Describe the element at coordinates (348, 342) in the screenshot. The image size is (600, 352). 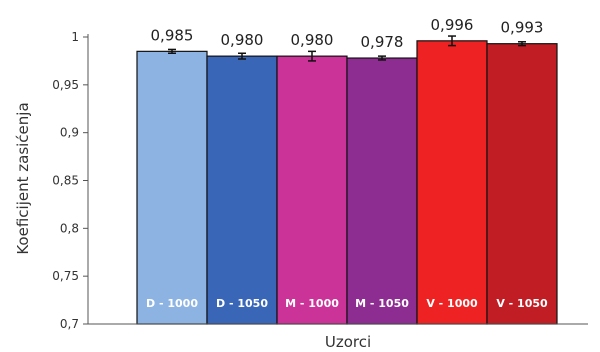
I see `x-axis-title: Uzorci` at that location.